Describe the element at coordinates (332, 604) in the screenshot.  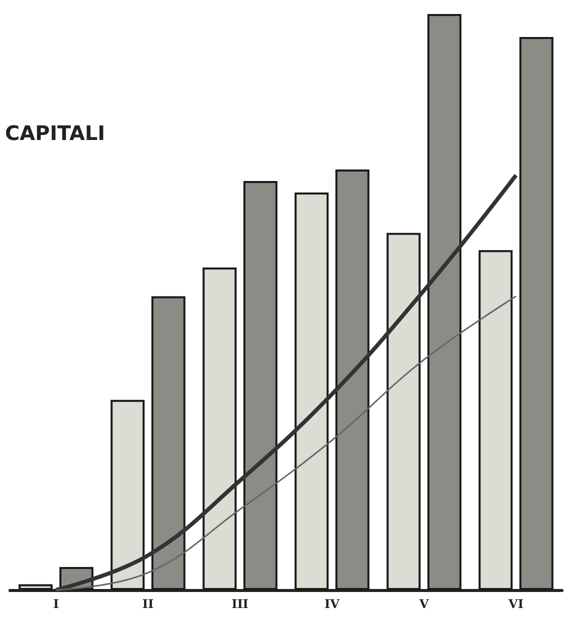
I see `x-tick-label: IV` at that location.